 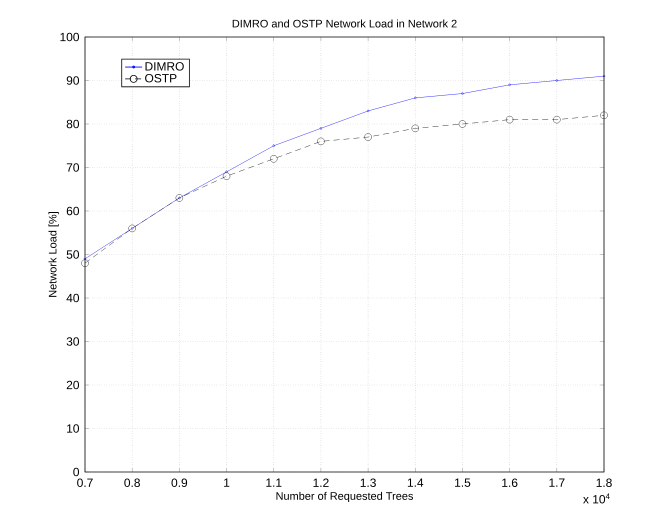 What do you see at coordinates (321, 482) in the screenshot?
I see `x-tick-label: 1.2` at bounding box center [321, 482].